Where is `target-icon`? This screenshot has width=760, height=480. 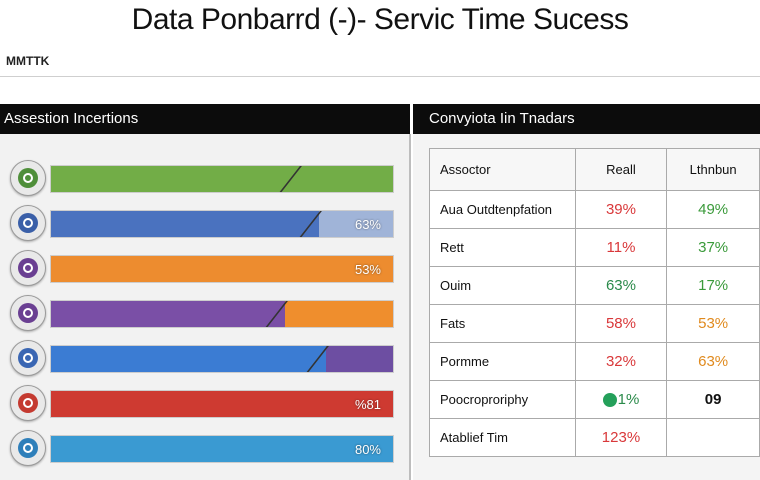
target-icon is located at coordinates (28, 223).